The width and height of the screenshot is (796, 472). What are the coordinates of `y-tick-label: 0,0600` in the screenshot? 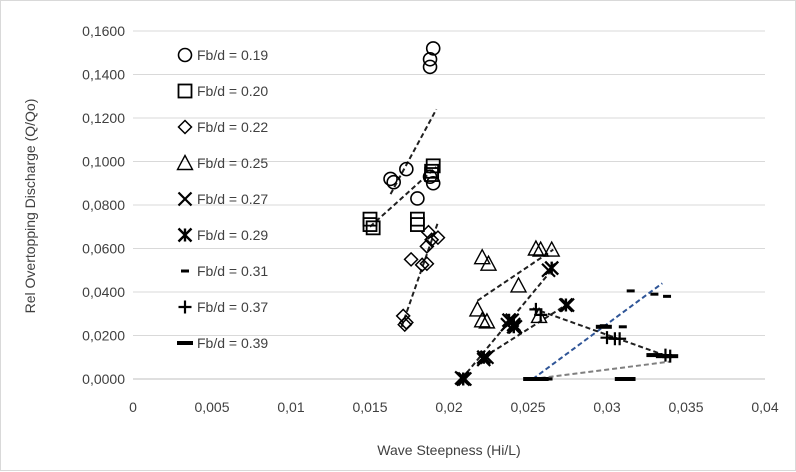 It's located at (103, 249).